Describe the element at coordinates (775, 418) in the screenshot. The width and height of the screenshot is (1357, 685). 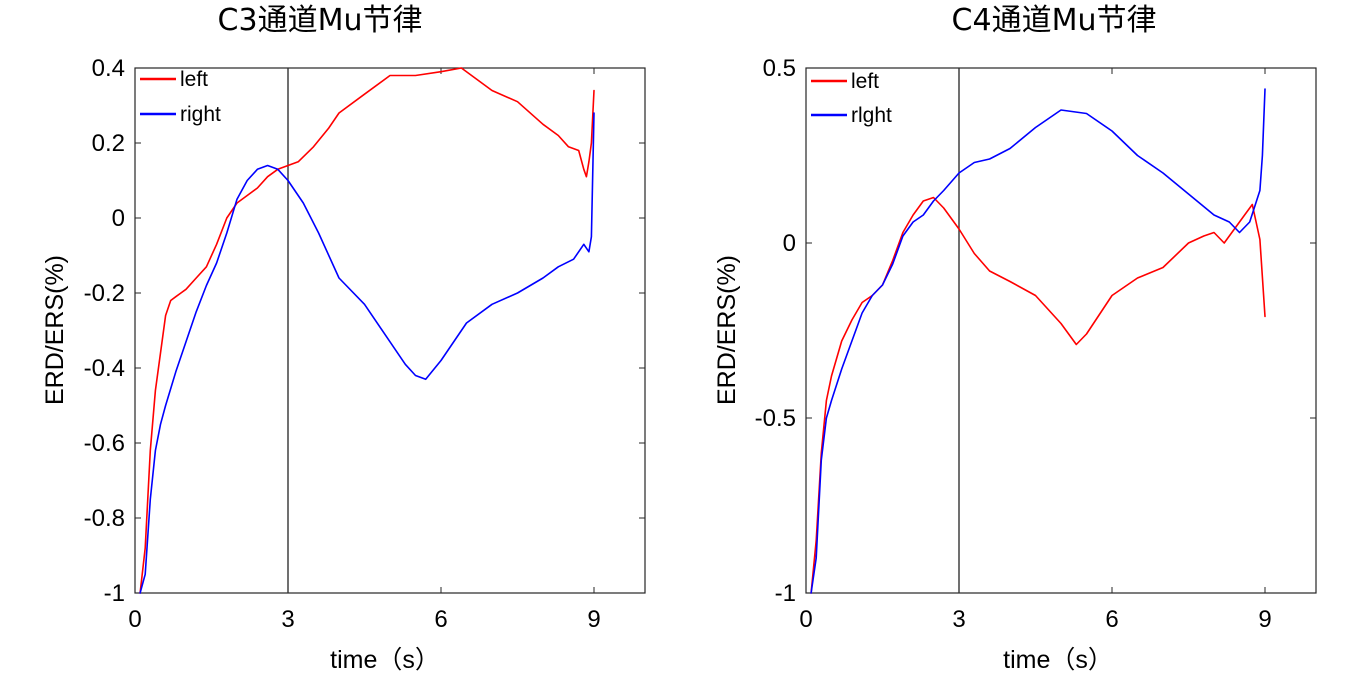
I see `y-tick-label: -0.5` at that location.